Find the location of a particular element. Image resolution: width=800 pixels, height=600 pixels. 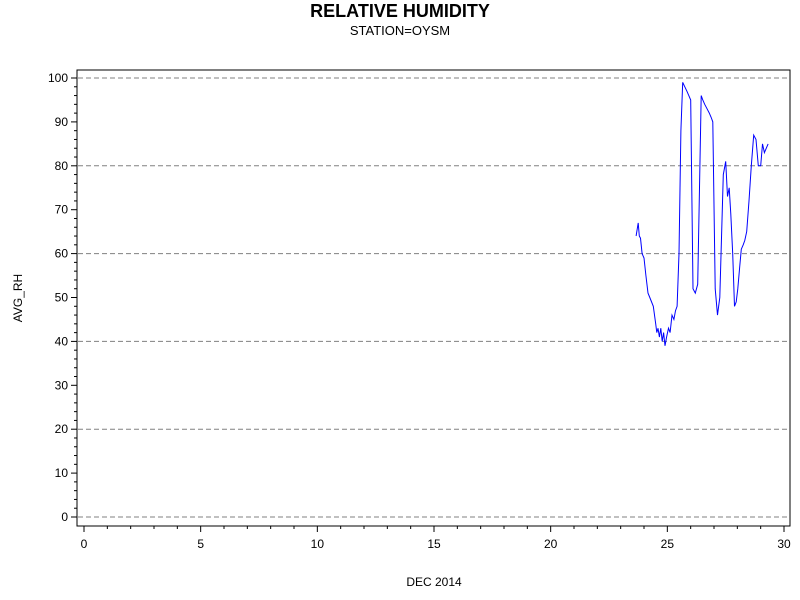

x-tick-label-30: 30 is located at coordinates (784, 544).